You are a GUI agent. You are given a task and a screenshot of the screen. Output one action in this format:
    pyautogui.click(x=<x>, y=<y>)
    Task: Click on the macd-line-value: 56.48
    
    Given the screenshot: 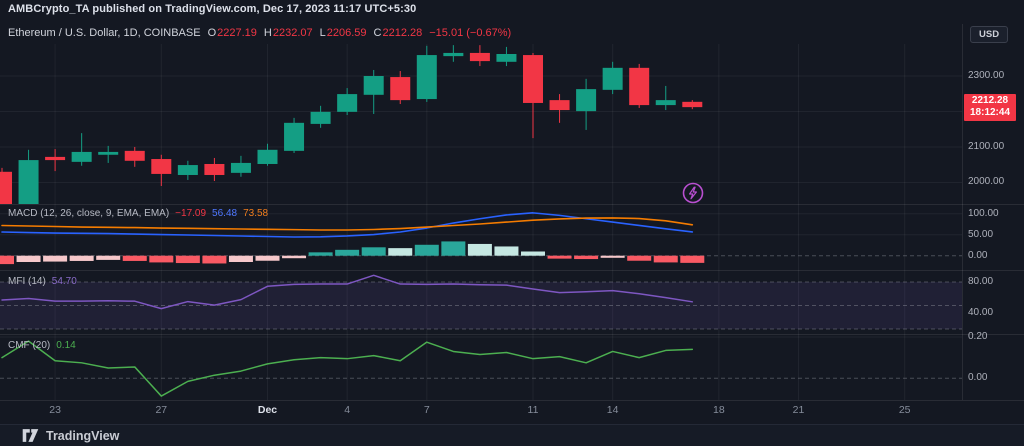 What is the action you would take?
    pyautogui.click(x=225, y=213)
    